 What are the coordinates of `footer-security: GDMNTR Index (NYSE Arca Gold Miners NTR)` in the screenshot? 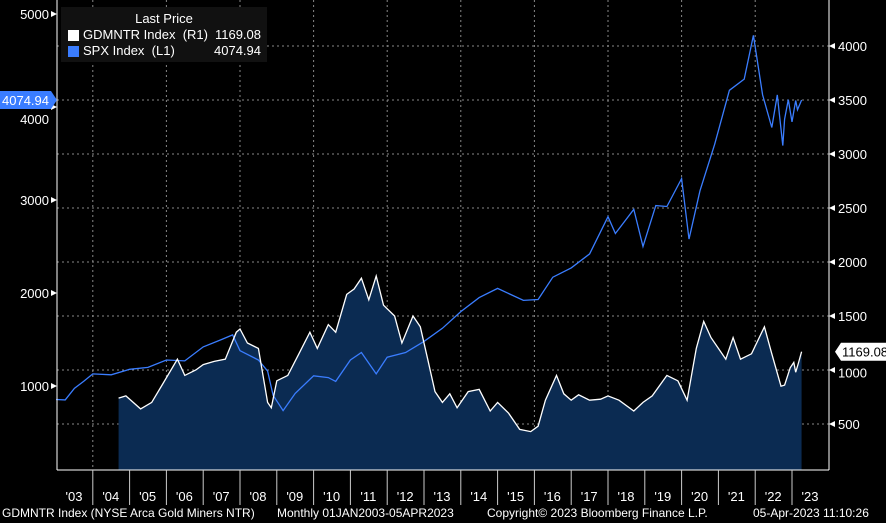 It's located at (128, 513).